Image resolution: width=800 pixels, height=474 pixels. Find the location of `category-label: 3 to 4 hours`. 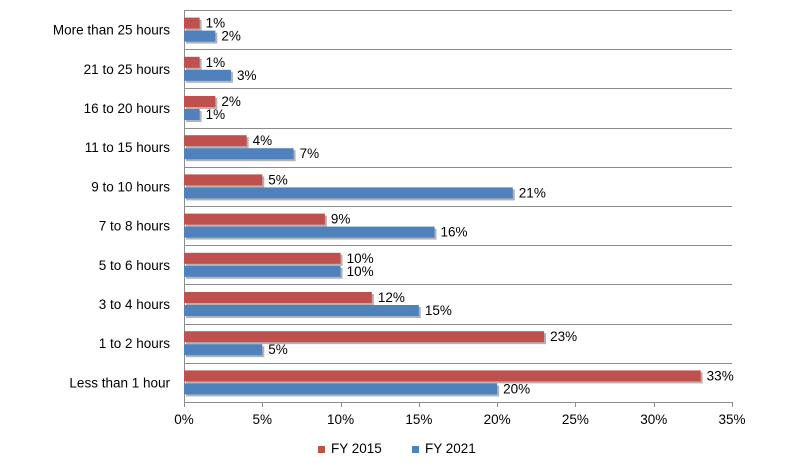

category-label: 3 to 4 hours is located at coordinates (135, 304).